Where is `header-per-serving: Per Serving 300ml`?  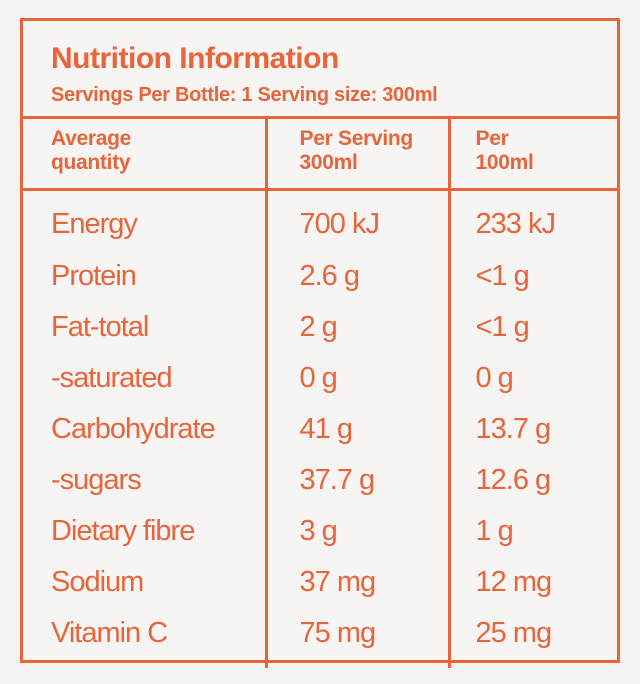
header-per-serving: Per Serving 300ml is located at coordinates (356, 155).